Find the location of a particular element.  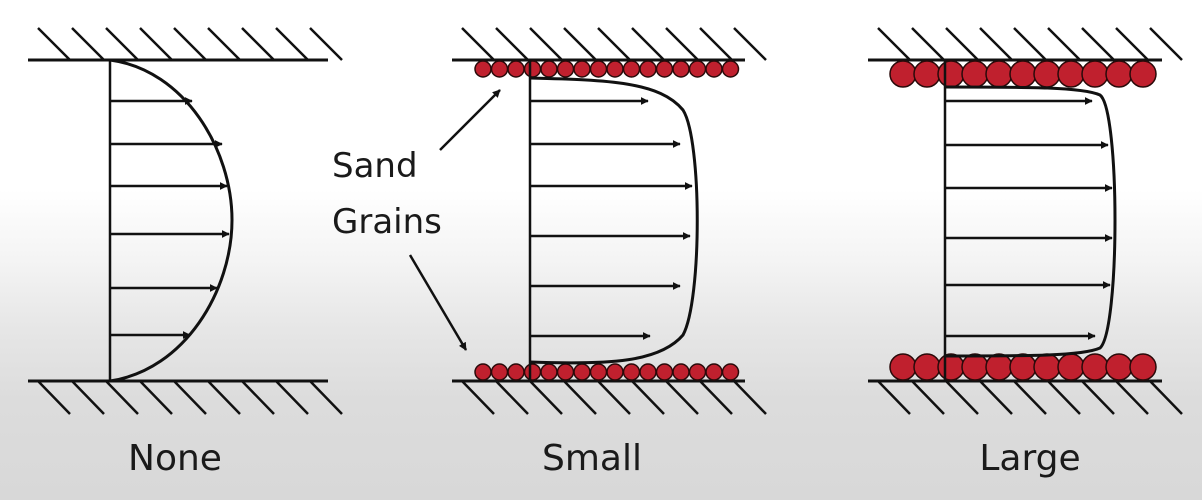

annotation-arrow-bottom is located at coordinates (438, 302).